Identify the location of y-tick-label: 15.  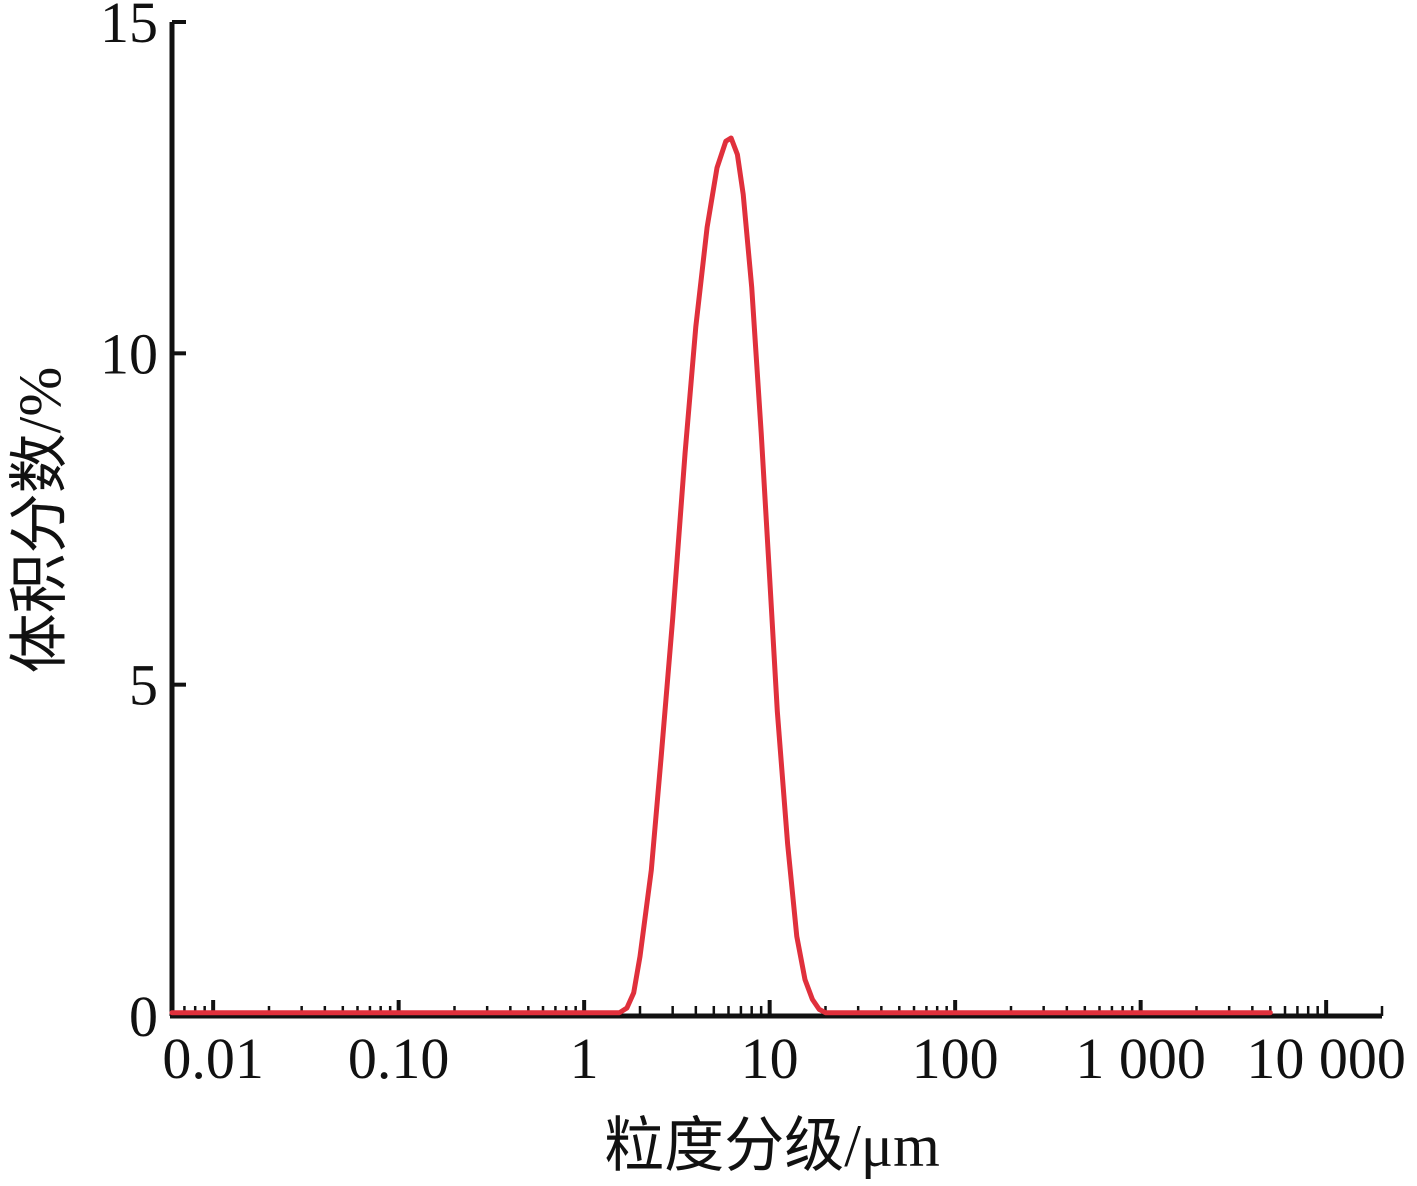
(129, 27).